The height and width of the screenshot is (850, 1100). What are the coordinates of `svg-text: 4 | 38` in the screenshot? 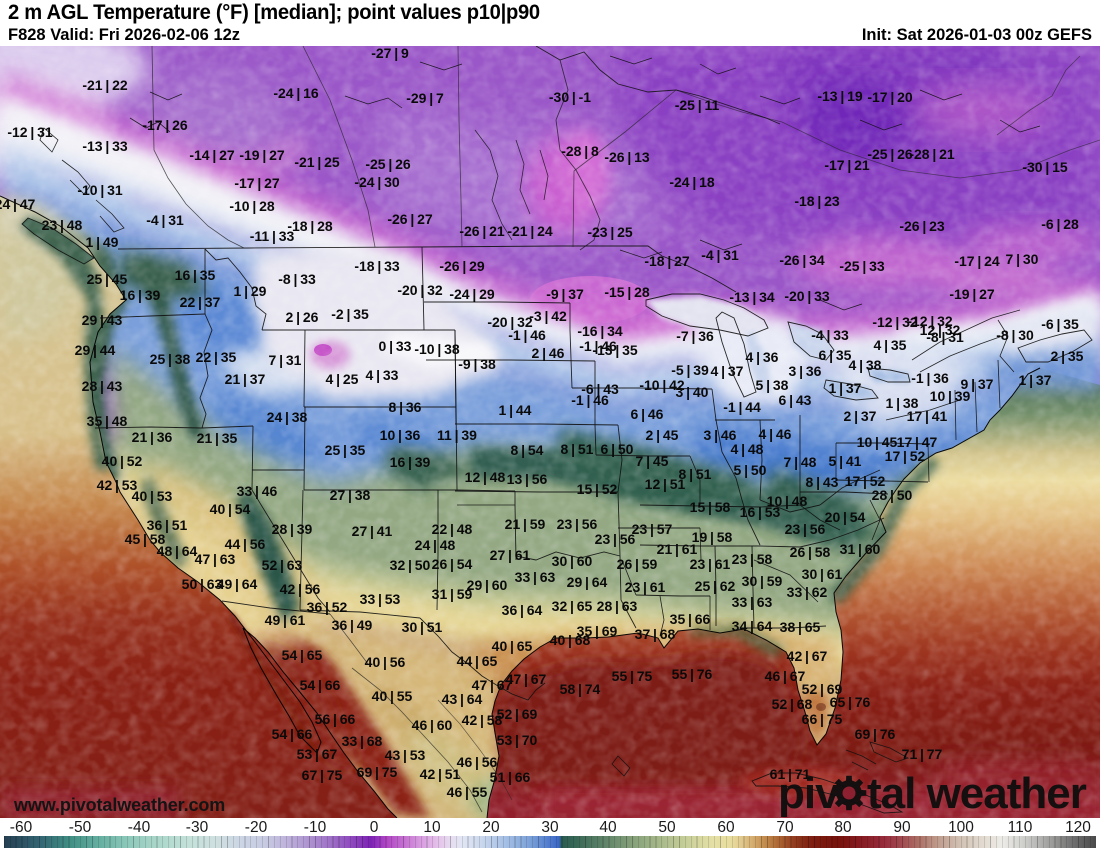 It's located at (865, 365).